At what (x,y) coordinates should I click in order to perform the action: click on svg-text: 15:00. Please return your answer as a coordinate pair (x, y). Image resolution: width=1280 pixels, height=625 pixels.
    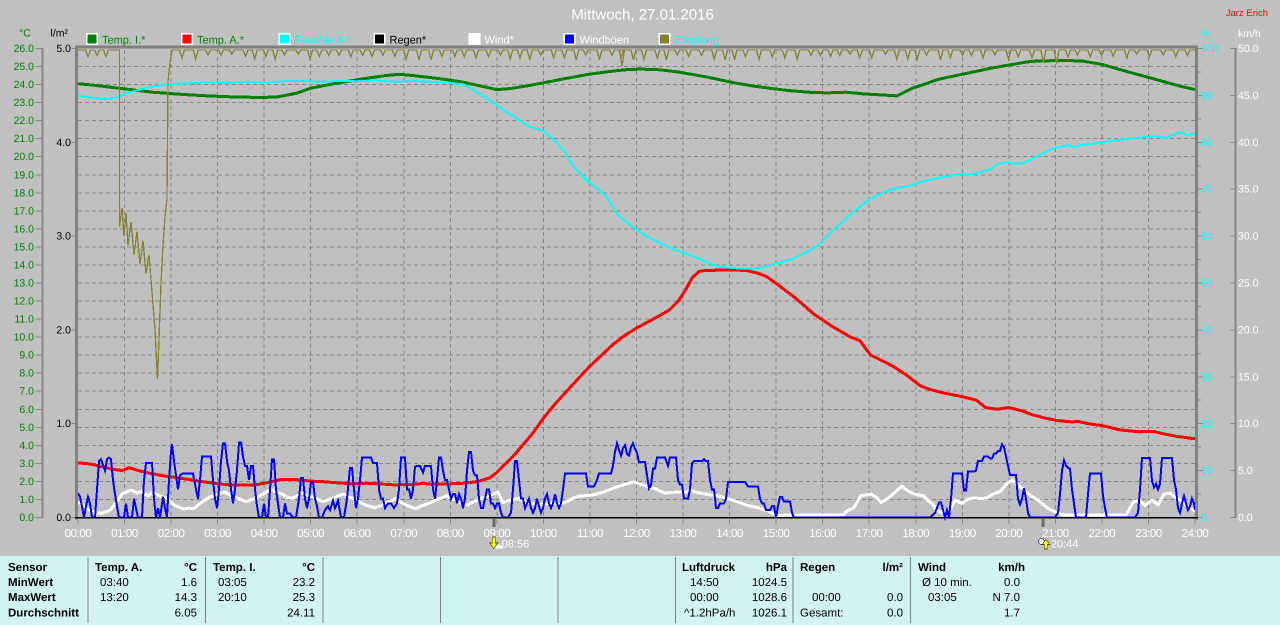
    Looking at the image, I should click on (776, 534).